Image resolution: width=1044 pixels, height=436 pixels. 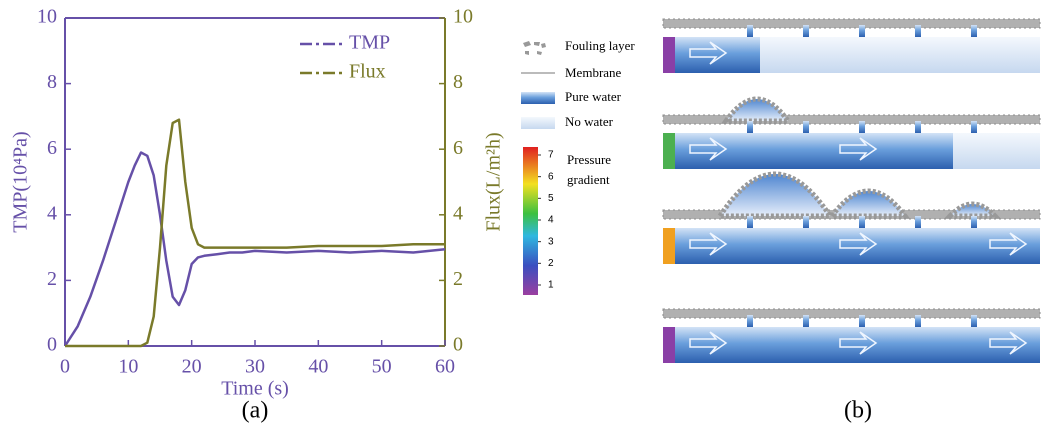 I want to click on pure-water-icon, so click(x=538, y=98).